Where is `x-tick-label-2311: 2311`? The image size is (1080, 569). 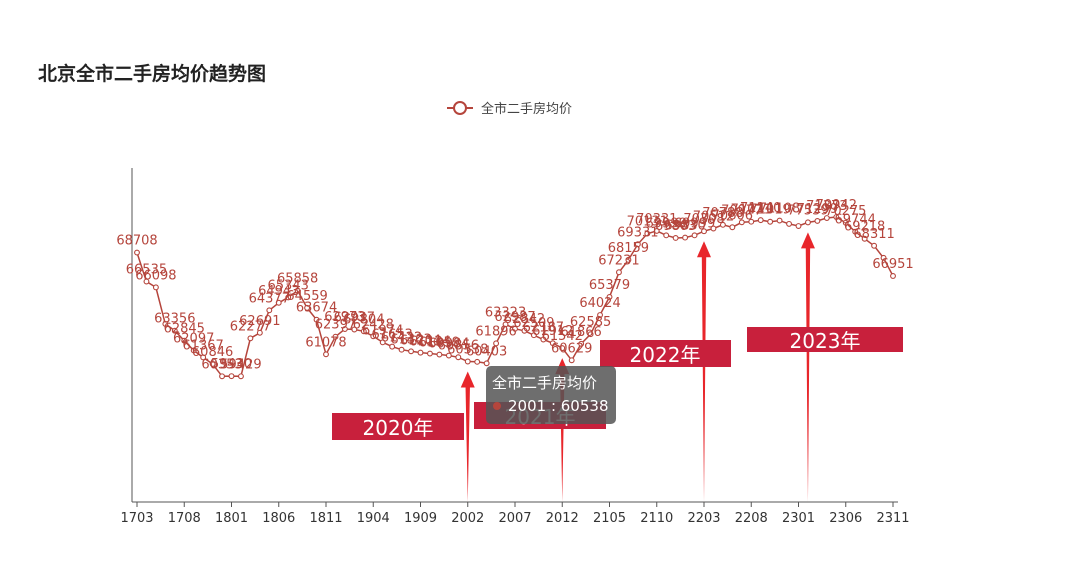
x-tick-label-2311: 2311 is located at coordinates (892, 518).